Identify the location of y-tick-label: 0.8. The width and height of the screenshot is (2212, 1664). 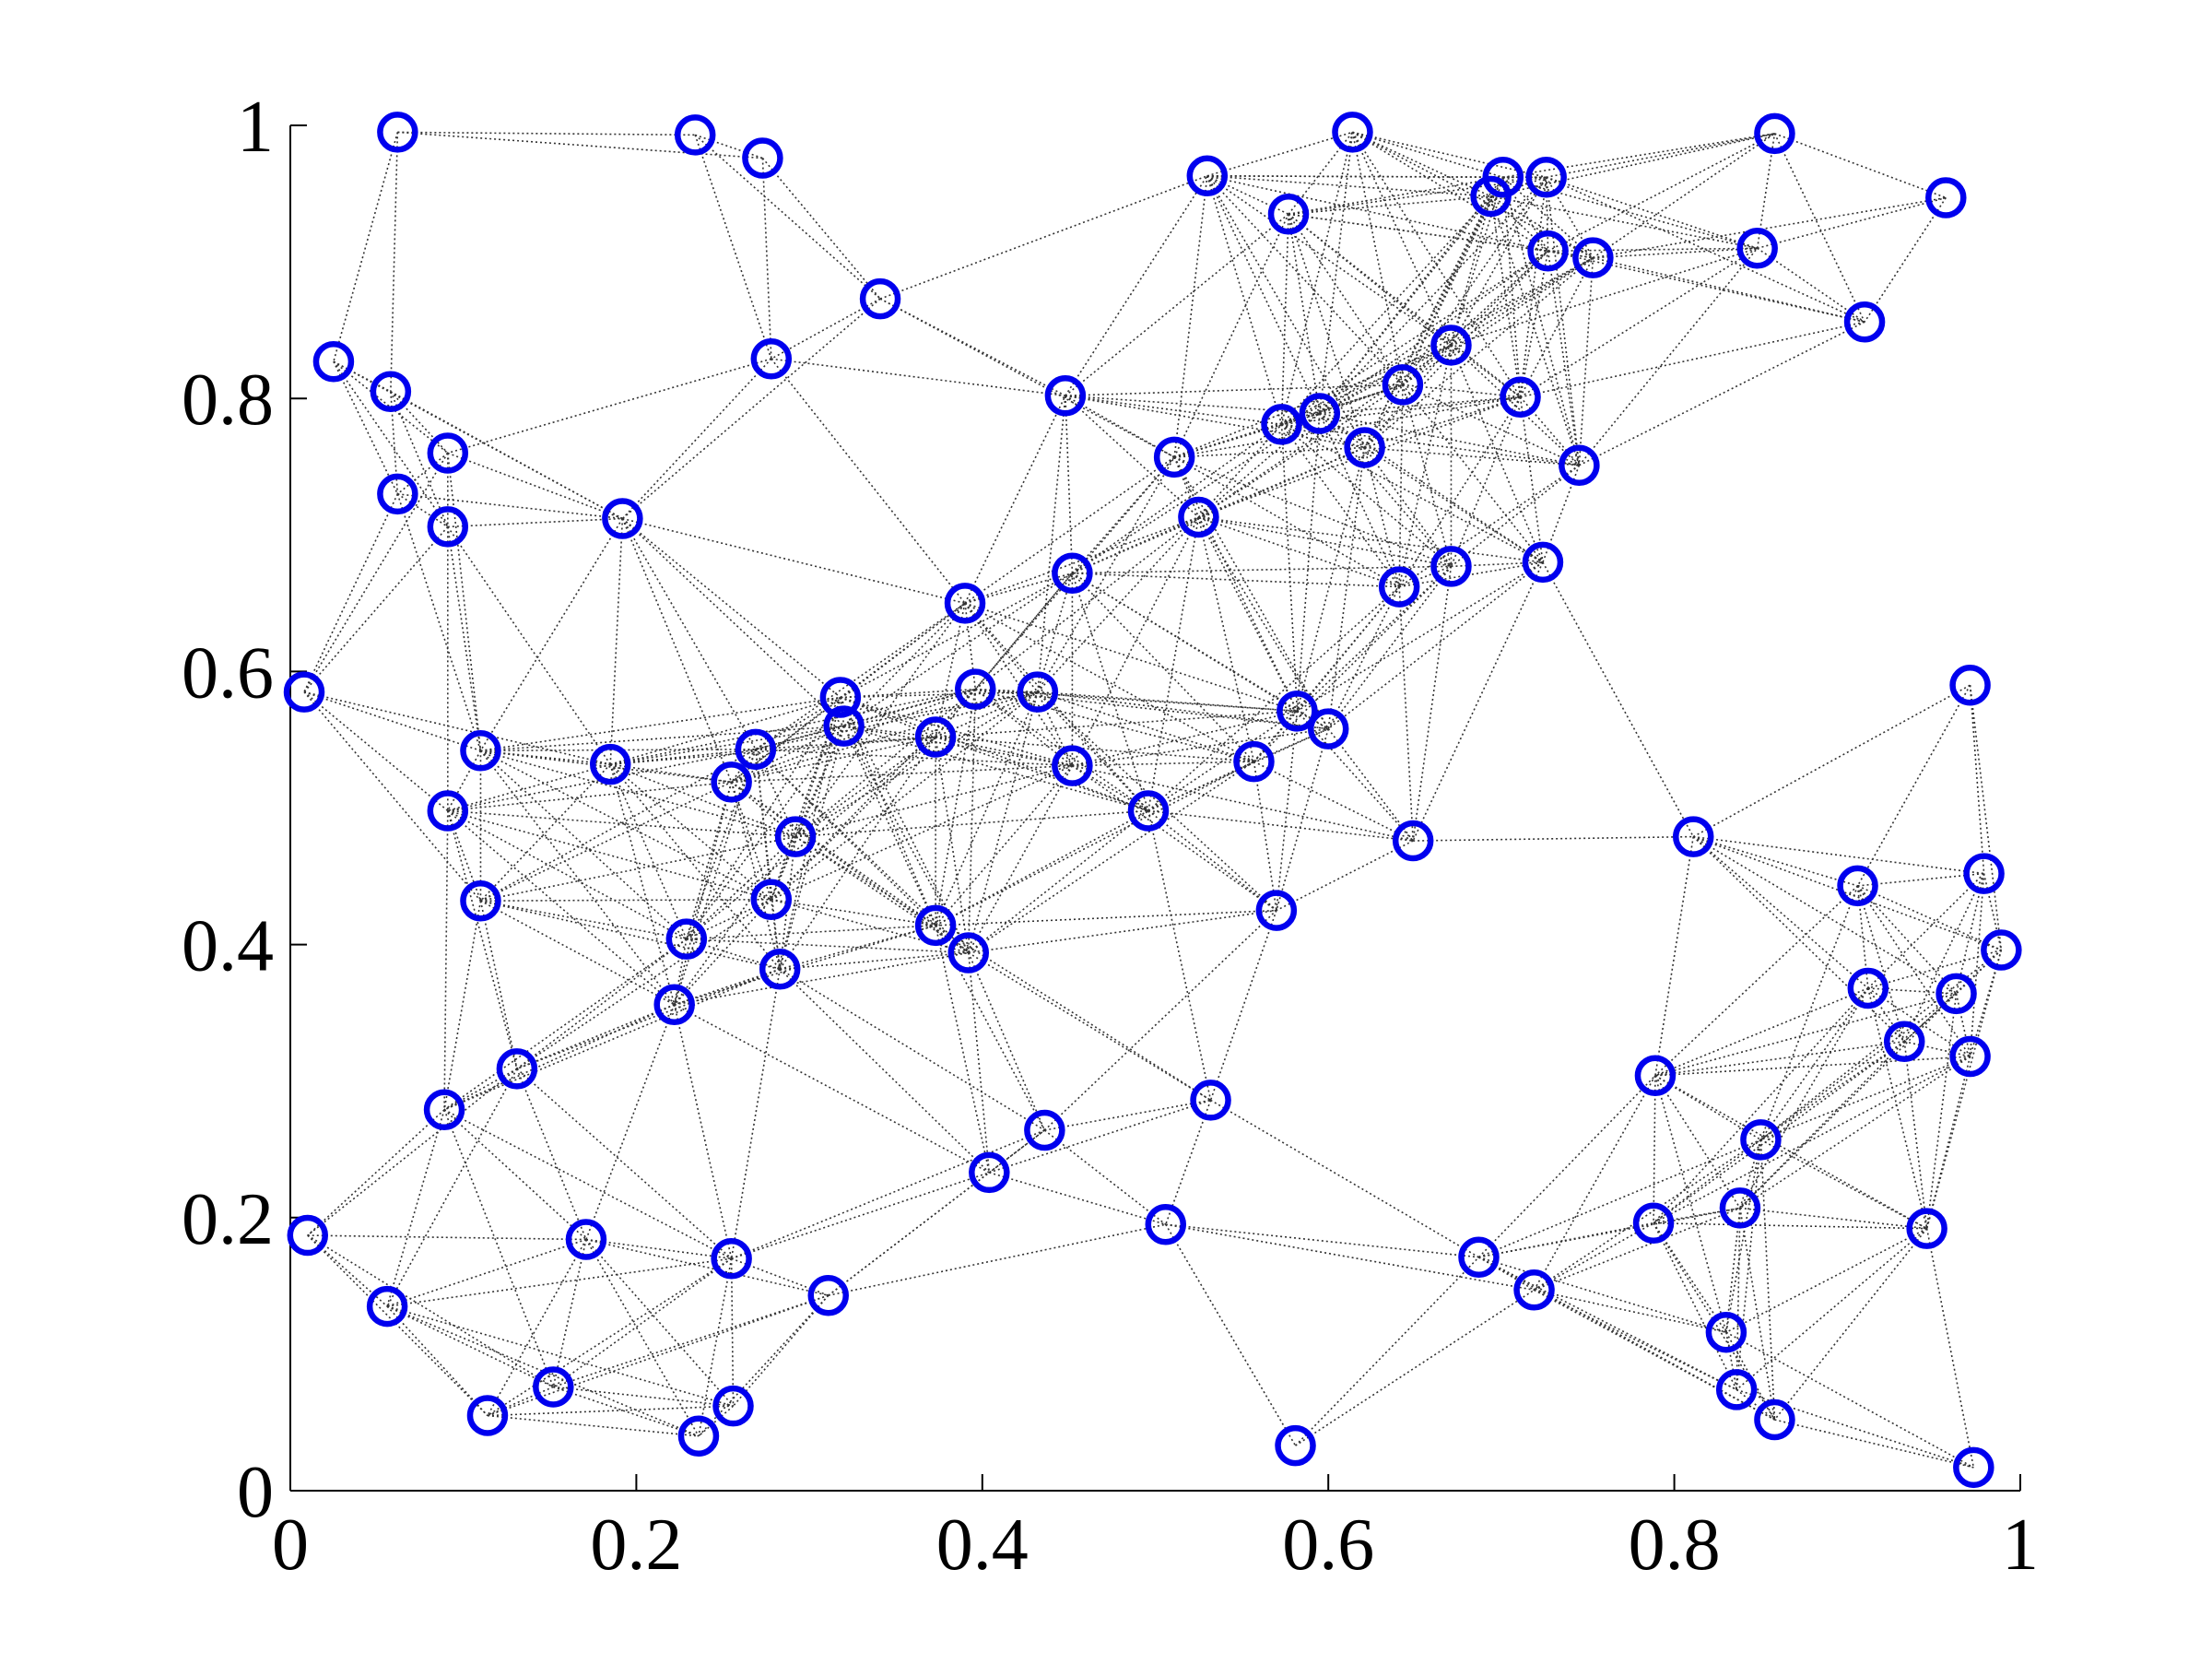
(228, 400).